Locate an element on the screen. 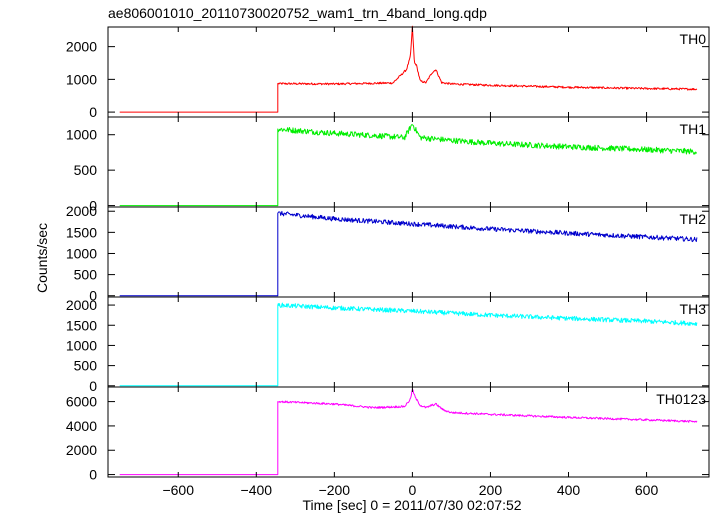 The image size is (717, 516). panel-label-th2: TH2 is located at coordinates (693, 219).